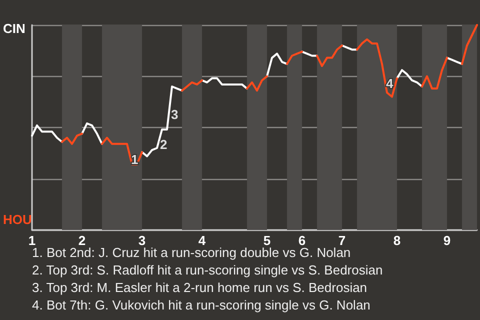  What do you see at coordinates (142, 240) in the screenshot?
I see `x-tick-label: 3` at bounding box center [142, 240].